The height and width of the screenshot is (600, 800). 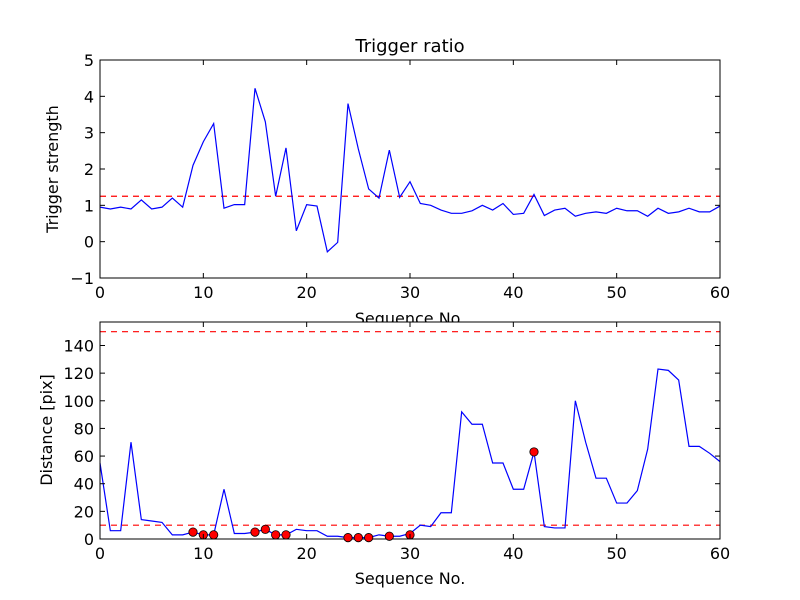 I want to click on y-tick-label: 5, so click(x=89, y=60).